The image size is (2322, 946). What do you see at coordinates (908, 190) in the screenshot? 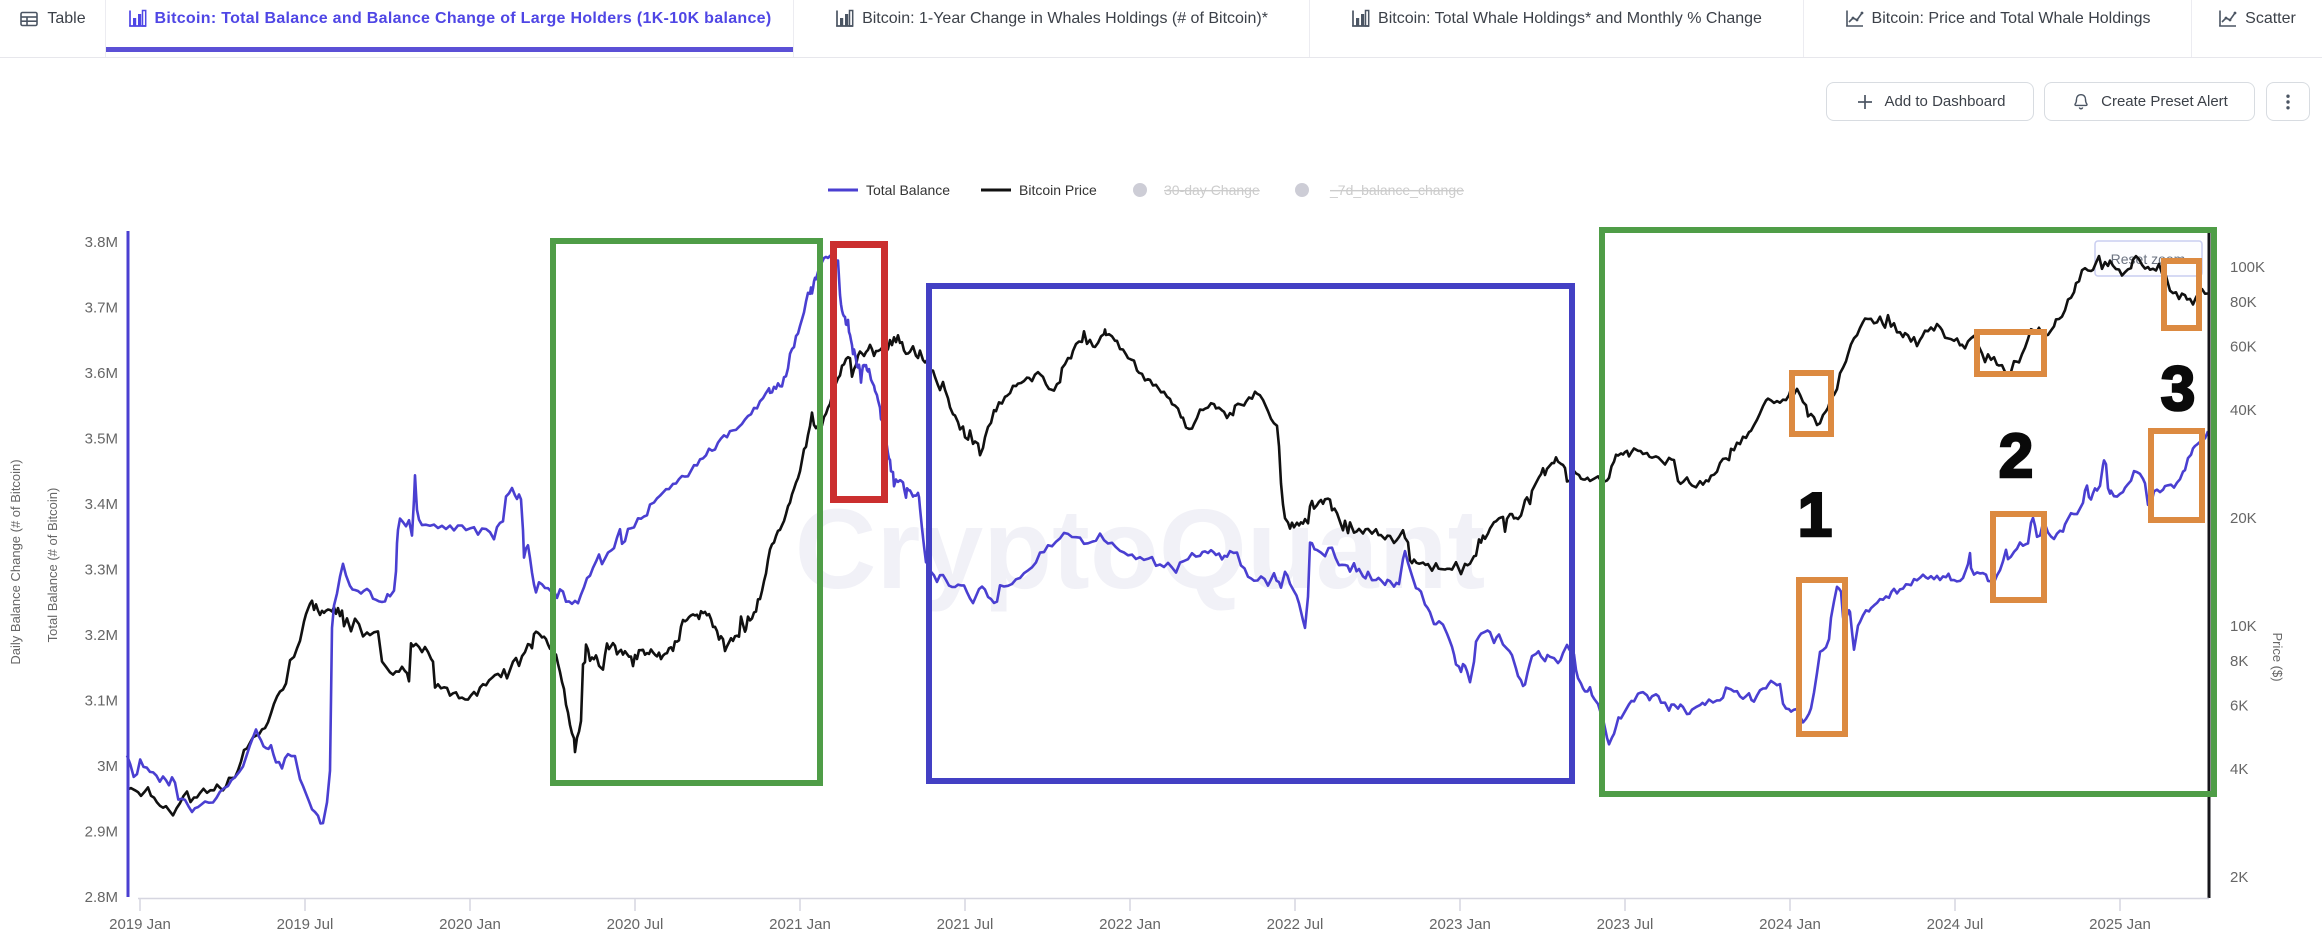
I see `svg-text: Total Balance` at bounding box center [908, 190].